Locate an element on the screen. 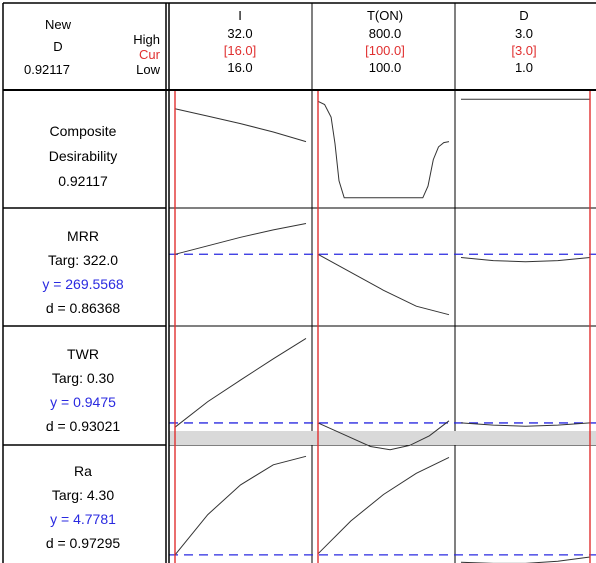 This screenshot has width=596, height=563. factor-high: 800.0 is located at coordinates (385, 33).